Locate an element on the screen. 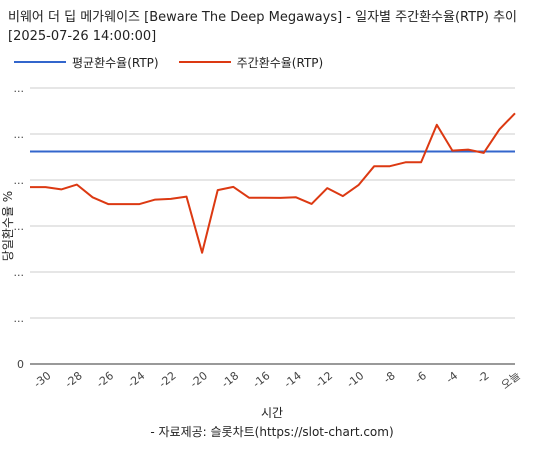  legend-item-avg: 평균환수율(RTP) is located at coordinates (86, 62).